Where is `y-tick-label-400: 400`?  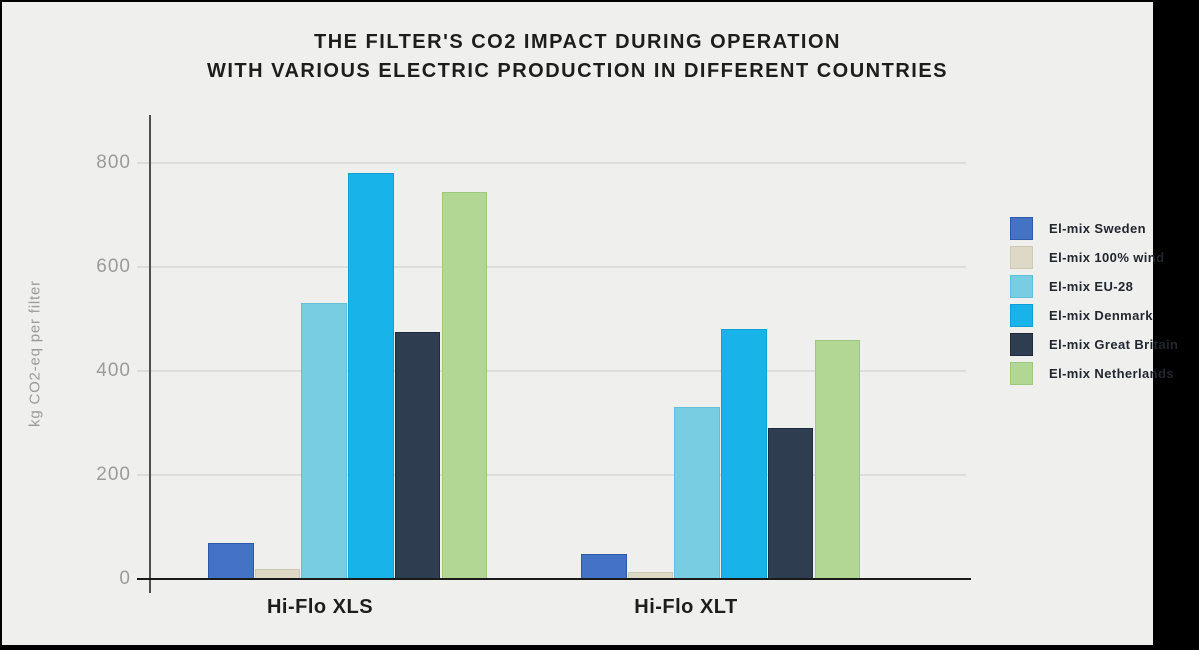 y-tick-label-400: 400 is located at coordinates (113, 370).